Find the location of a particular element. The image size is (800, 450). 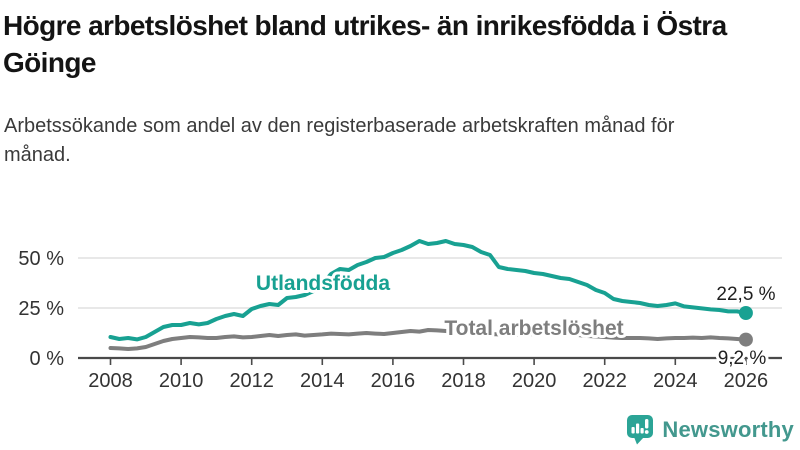

end-value-label-total: 9,2 % is located at coordinates (742, 358).